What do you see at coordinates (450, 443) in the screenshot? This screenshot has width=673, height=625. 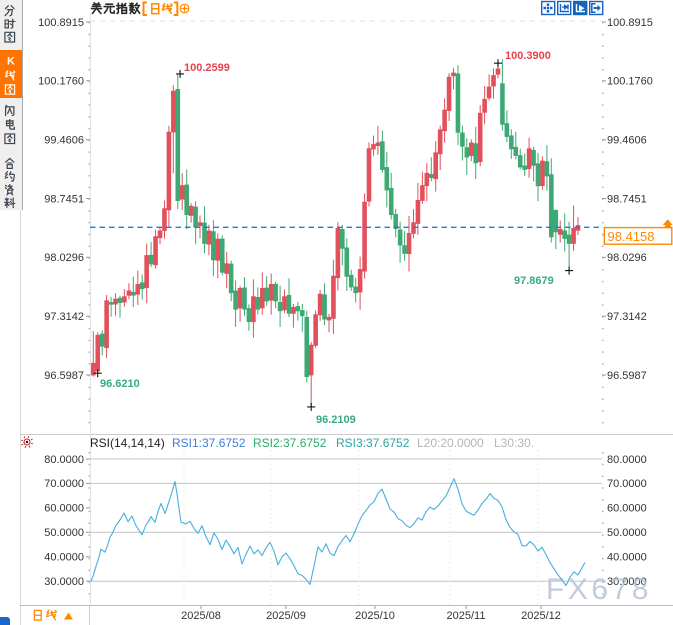 I see `svg-text: L20:20.0000` at bounding box center [450, 443].